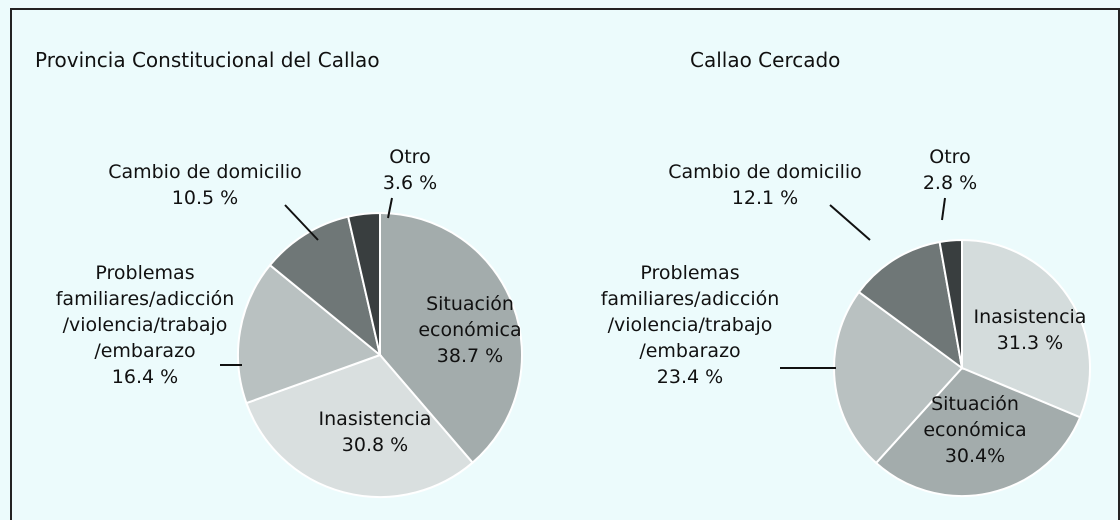  What do you see at coordinates (375, 432) in the screenshot?
I see `slice-label: Inasistencia 30.8 %` at bounding box center [375, 432].